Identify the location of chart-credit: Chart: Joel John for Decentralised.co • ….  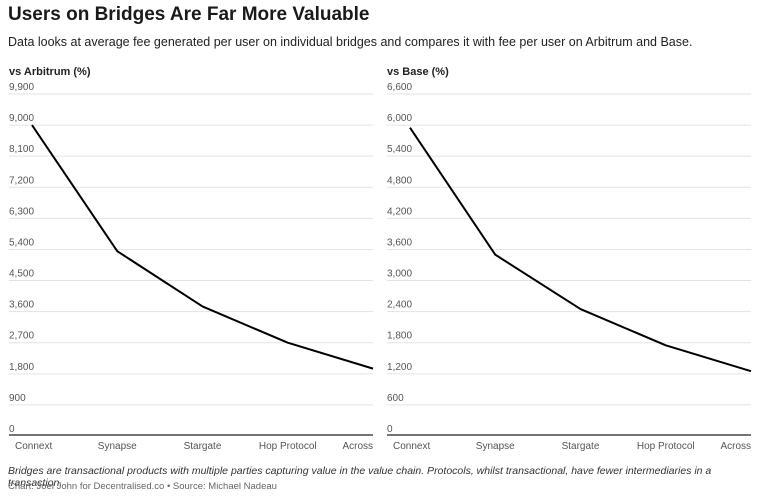
(142, 486).